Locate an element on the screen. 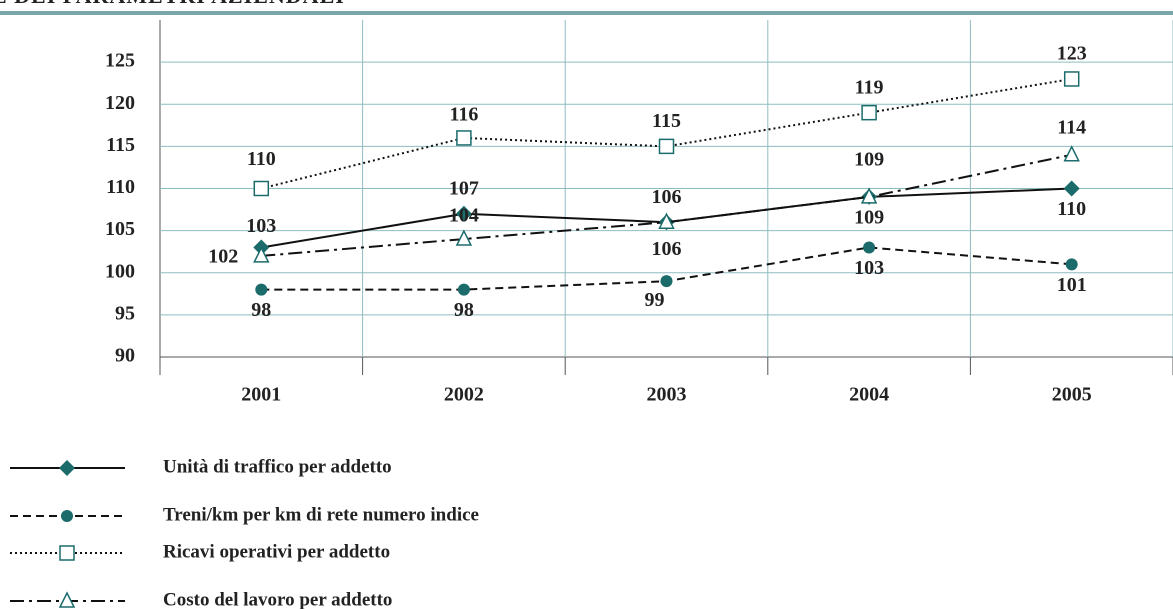  legend-label: Treni/km per km di rete numero indice is located at coordinates (321, 514).